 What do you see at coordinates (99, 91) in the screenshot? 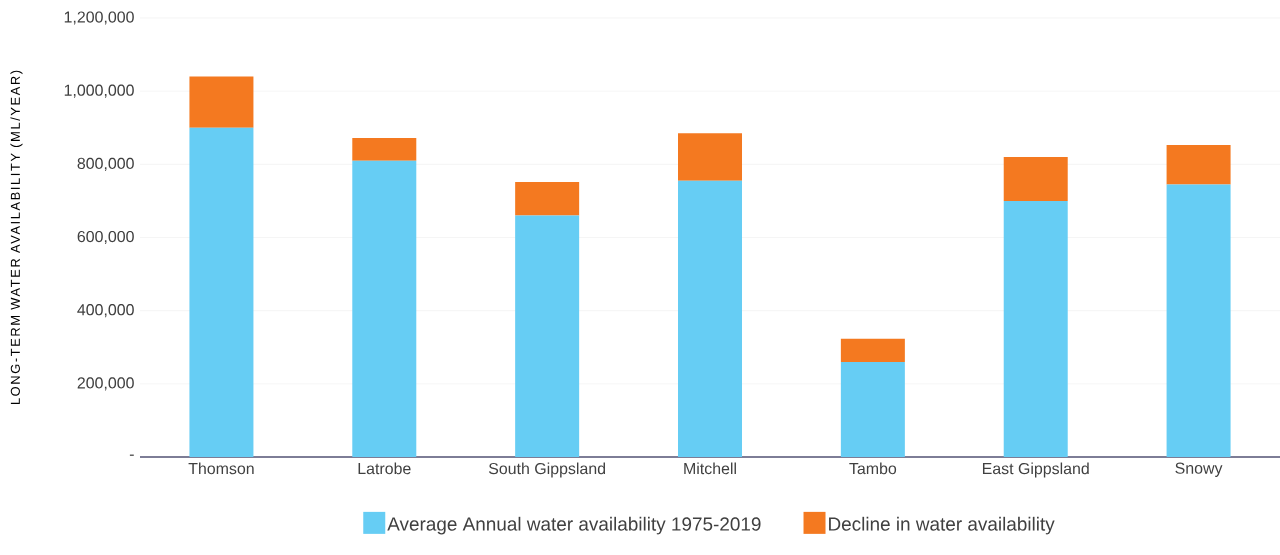
I see `y-tick-label: 1,000,000` at bounding box center [99, 91].